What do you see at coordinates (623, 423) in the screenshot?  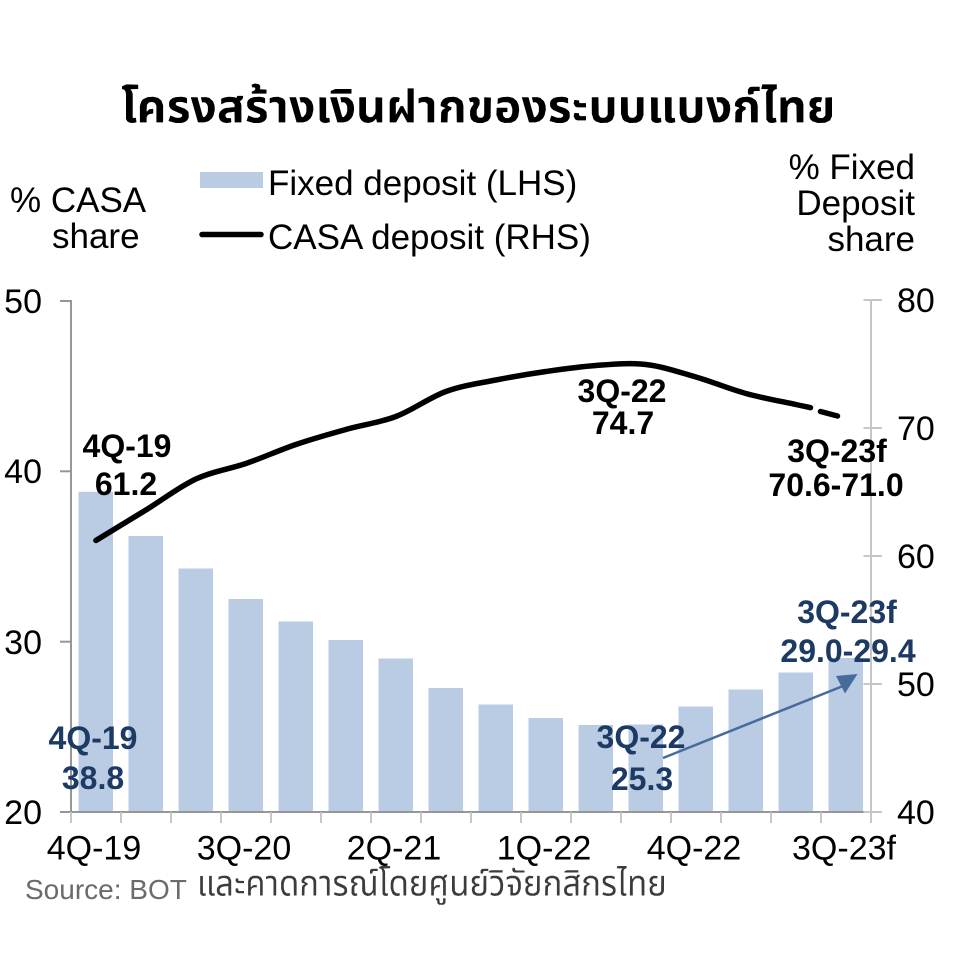 I see `svg-text: 74.7` at bounding box center [623, 423].